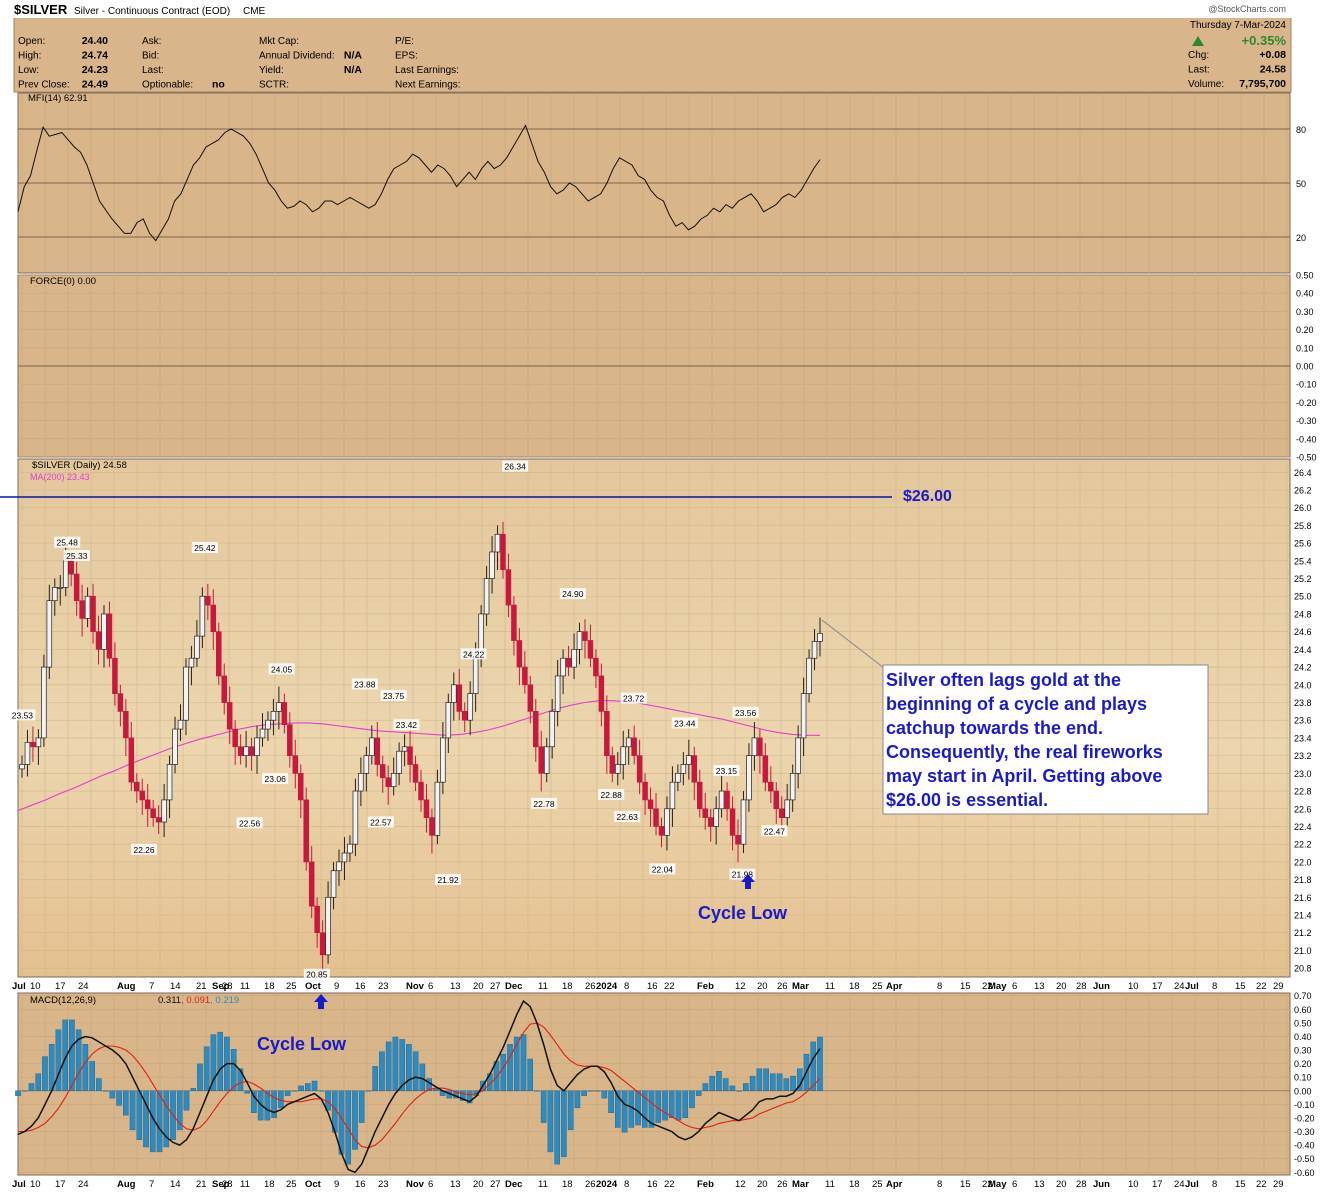 This screenshot has width=1340, height=1192. I want to click on price-tick: 21.0, so click(1303, 951).